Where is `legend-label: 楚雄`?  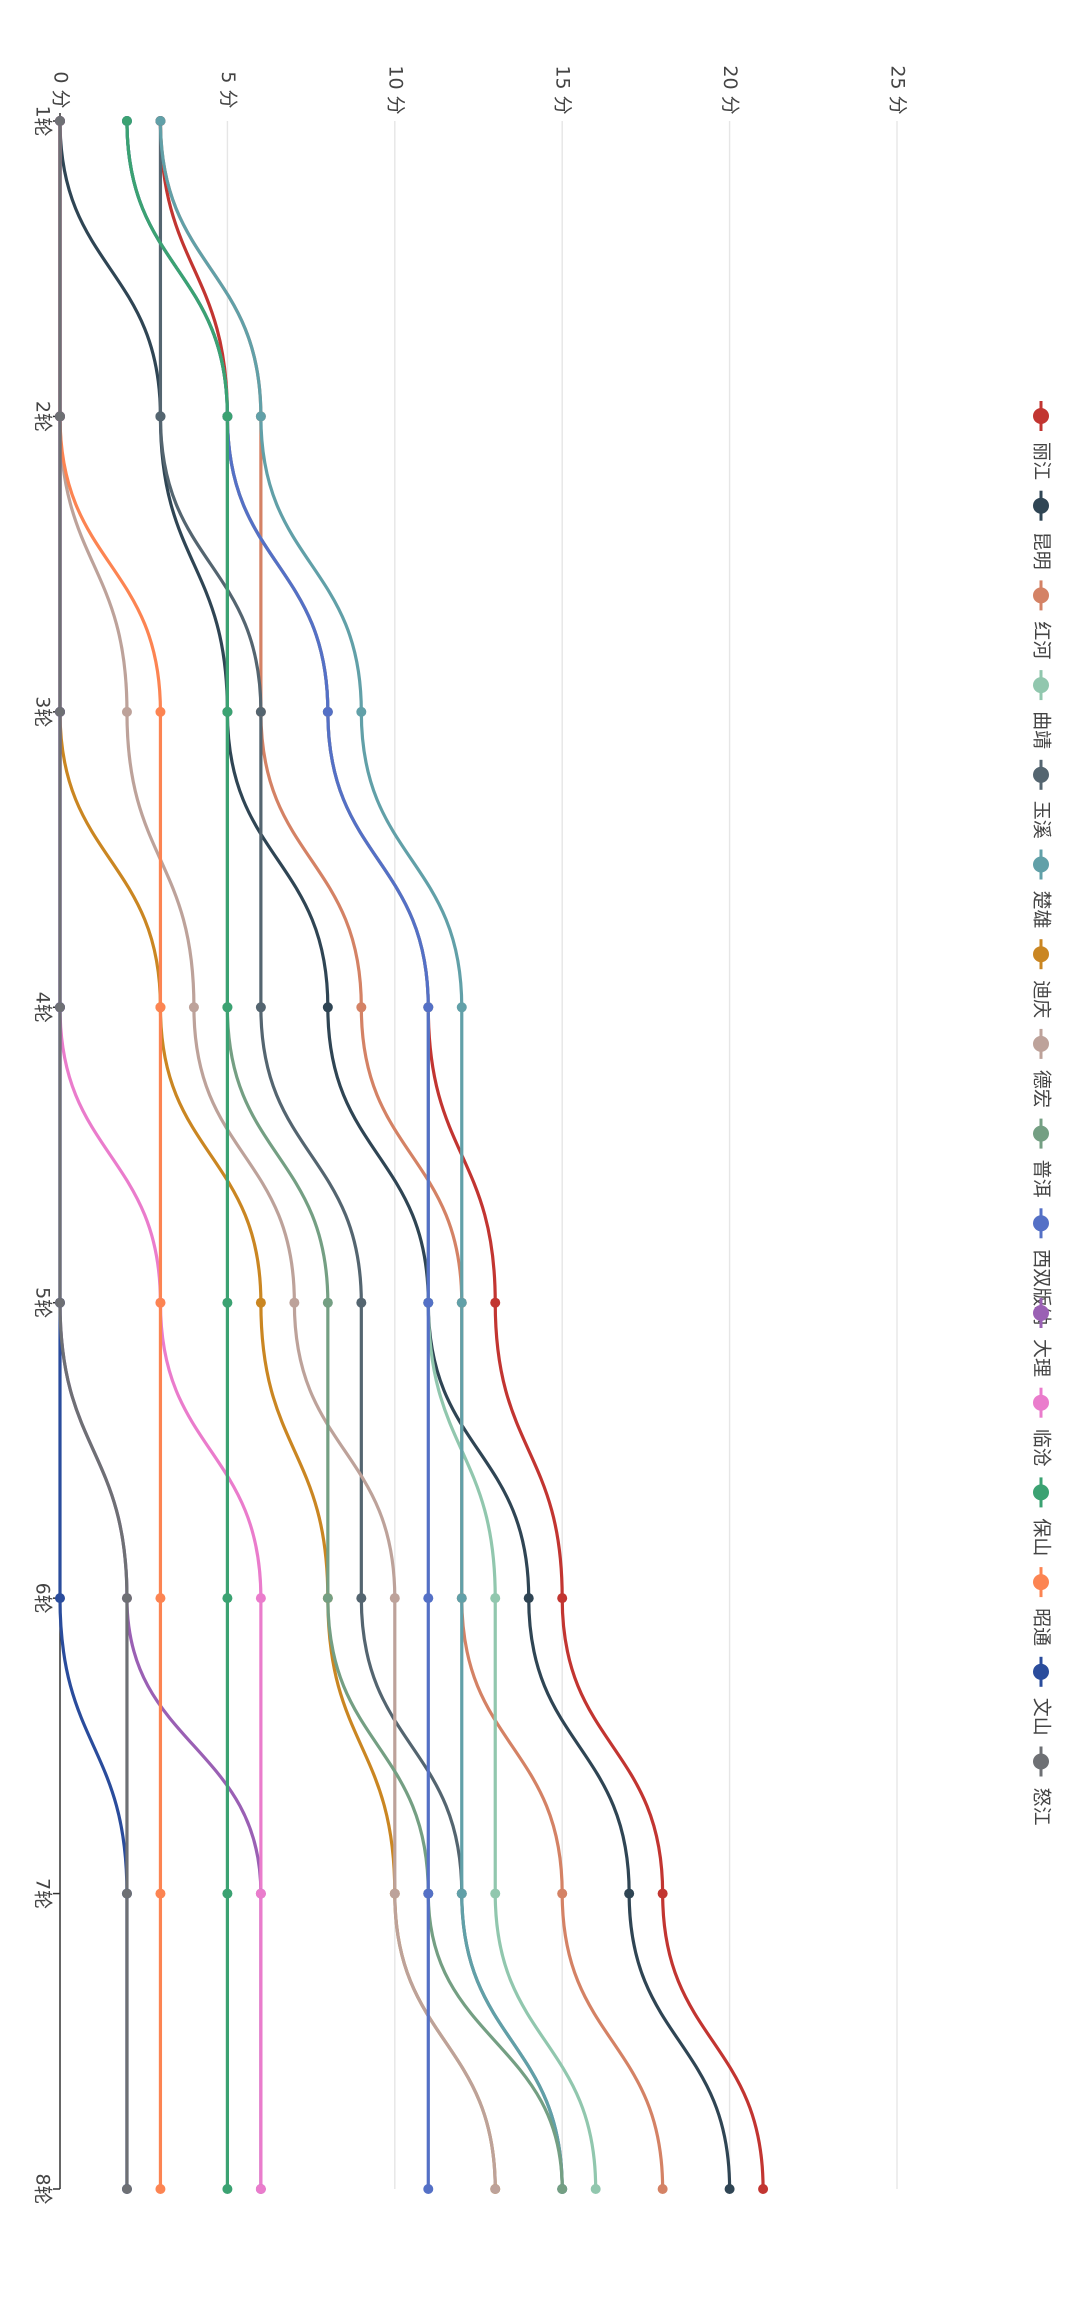 legend-label: 楚雄 is located at coordinates (1042, 910).